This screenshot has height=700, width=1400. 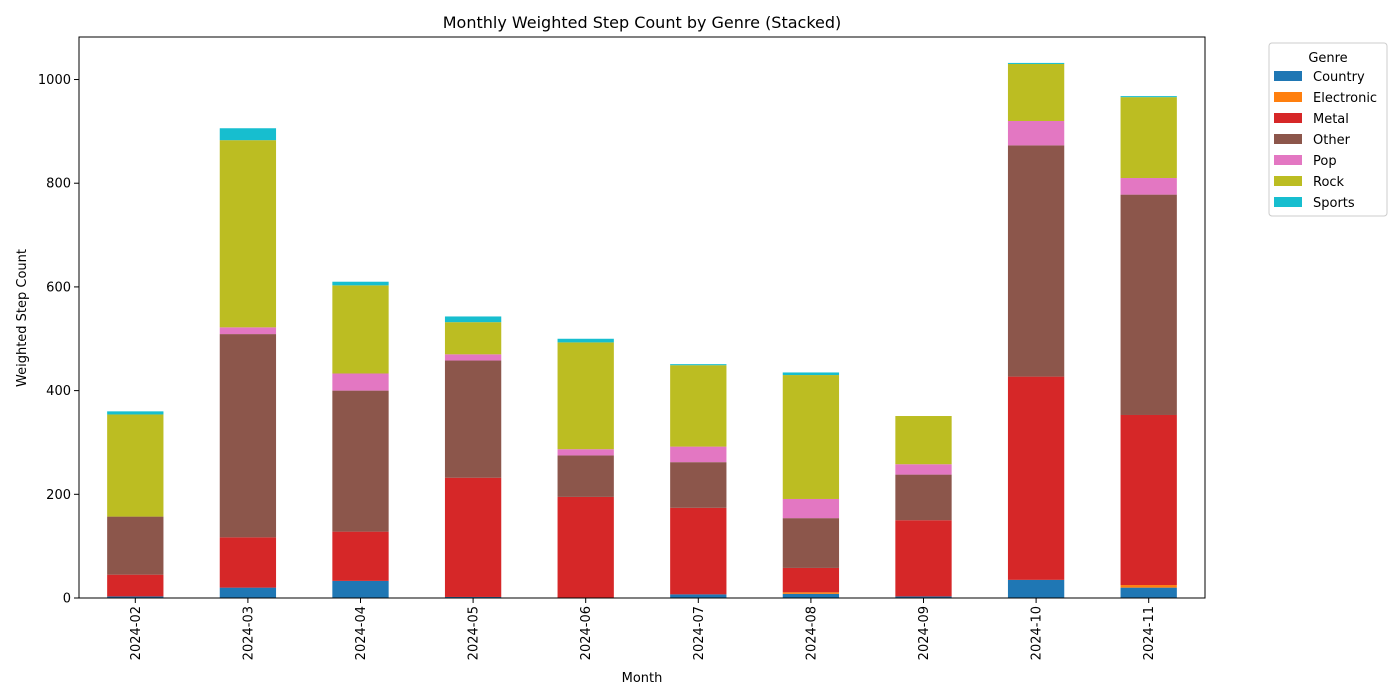 What do you see at coordinates (699, 633) in the screenshot?
I see `x-tick-label-2024-07: 2024-07` at bounding box center [699, 633].